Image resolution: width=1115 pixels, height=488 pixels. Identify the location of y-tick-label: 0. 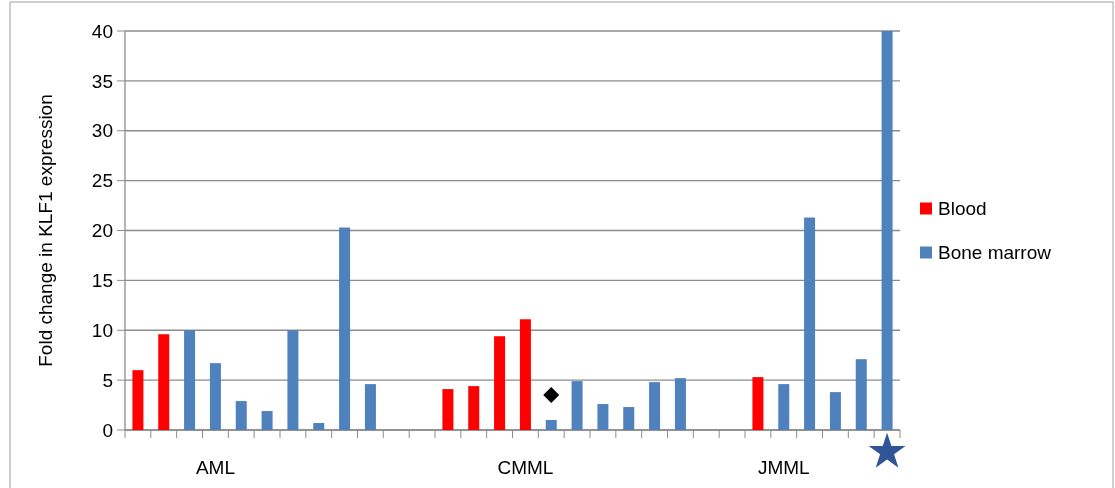
(107, 430).